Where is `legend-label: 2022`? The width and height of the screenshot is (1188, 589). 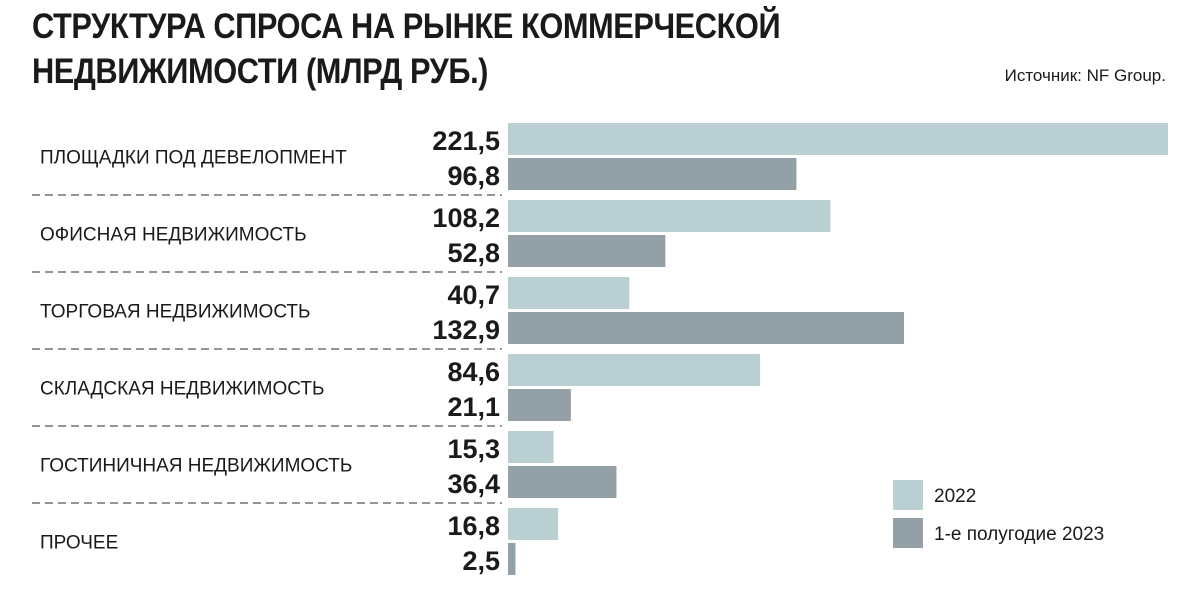
legend-label: 2022 is located at coordinates (955, 496).